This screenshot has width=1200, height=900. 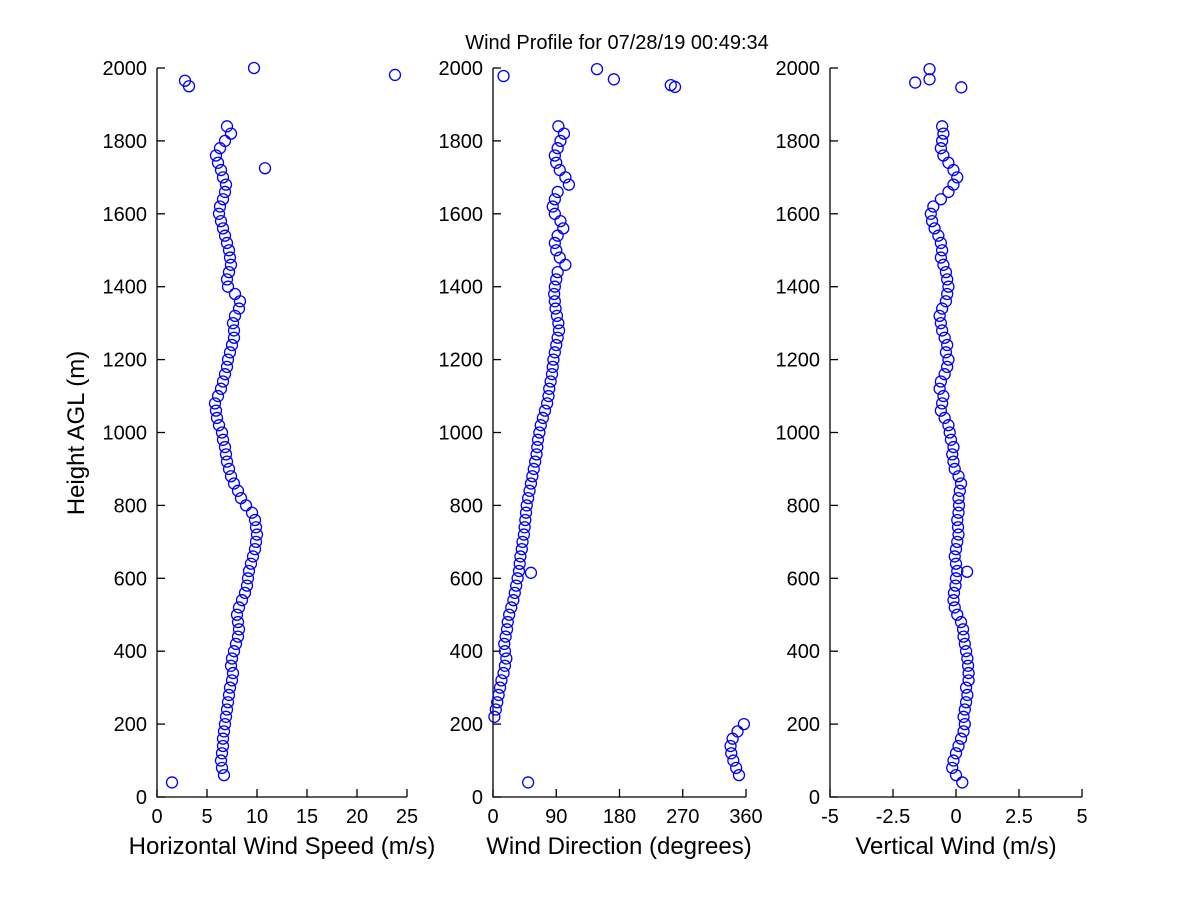 I want to click on y-tick-label: 1200, so click(x=798, y=361).